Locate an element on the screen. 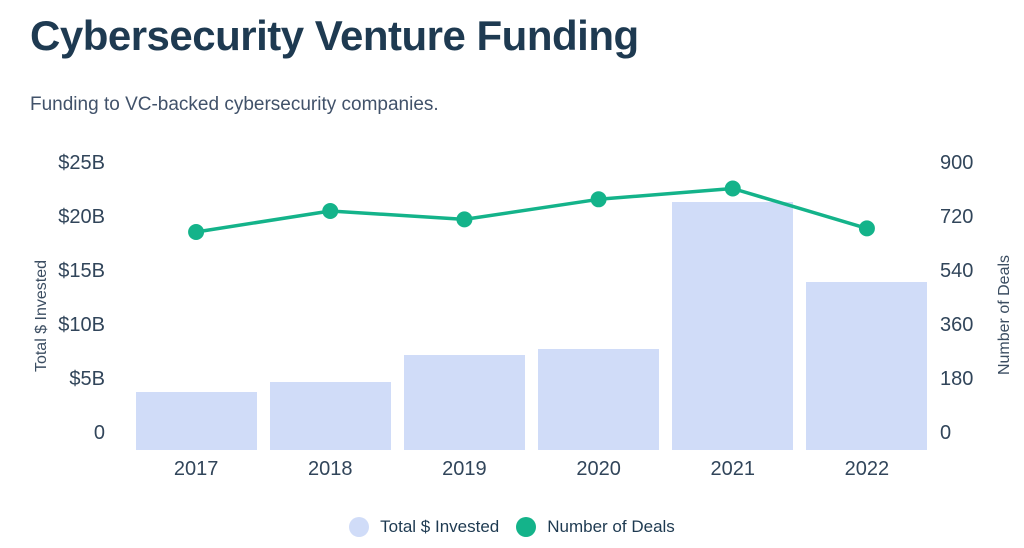 This screenshot has height=548, width=1024. right-axis-tick-label: 900 is located at coordinates (957, 163).